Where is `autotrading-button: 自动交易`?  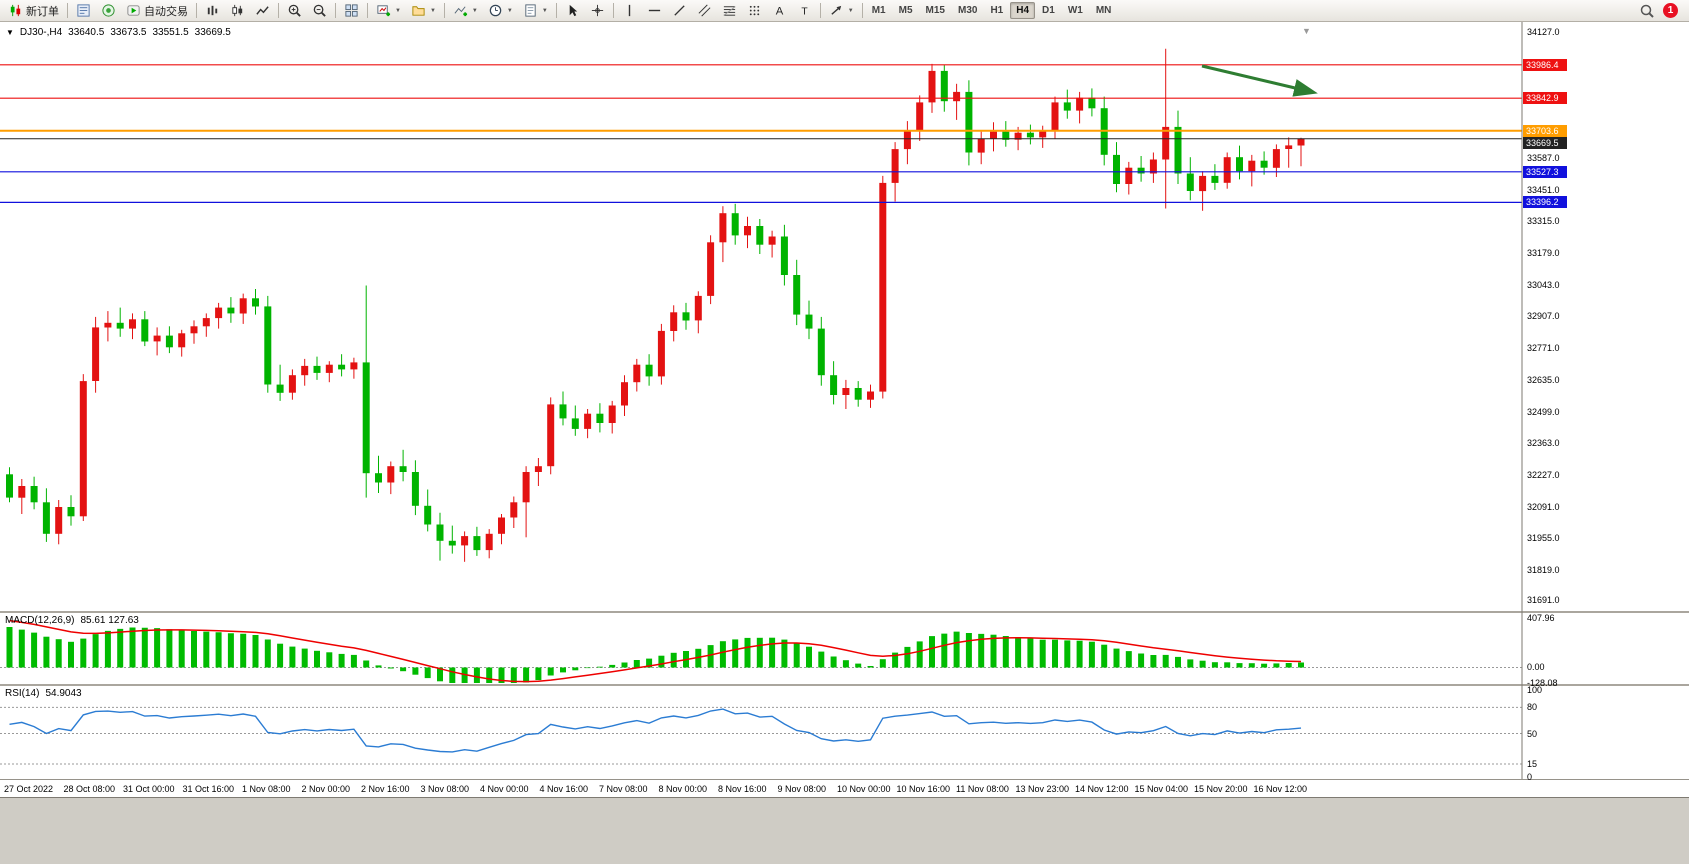 autotrading-button: 自动交易 is located at coordinates (157, 11).